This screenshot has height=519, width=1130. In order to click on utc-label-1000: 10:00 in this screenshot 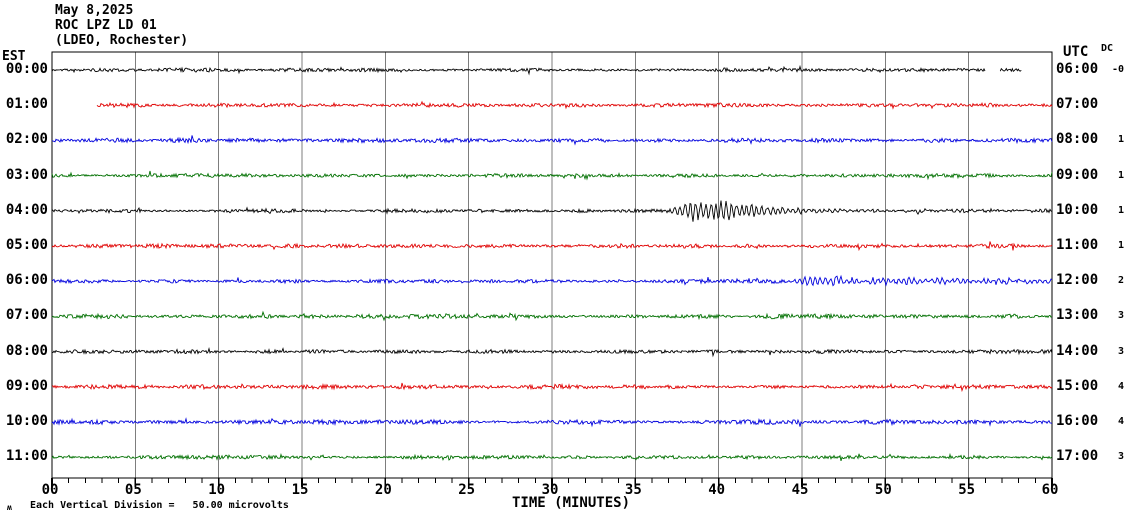, I will do `click(1077, 209)`.